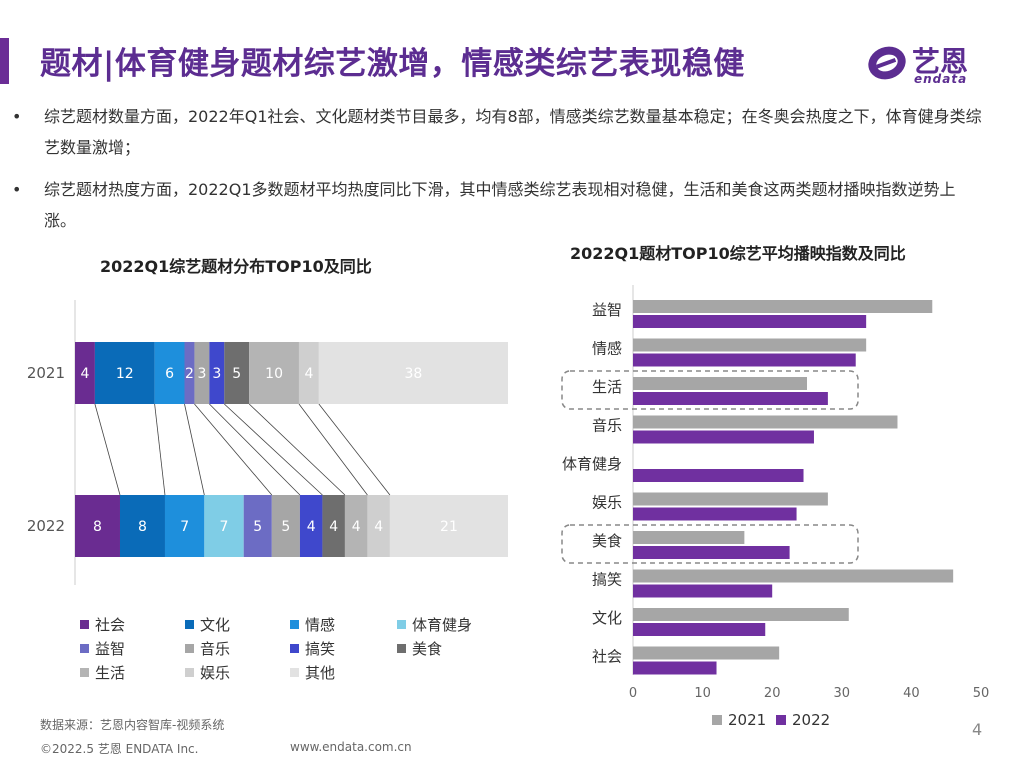 The height and width of the screenshot is (768, 1024). I want to click on x-tick-label: 10, so click(702, 693).